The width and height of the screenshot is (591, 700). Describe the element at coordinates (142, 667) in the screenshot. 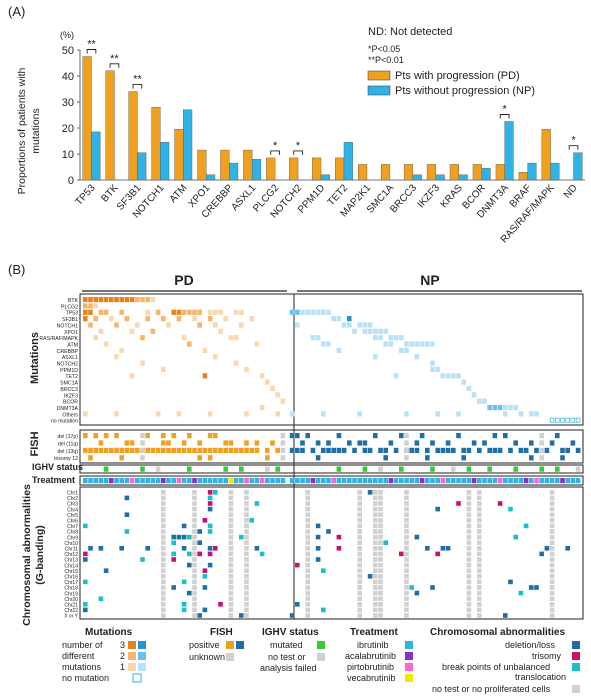

I see `legend-np1-swatch` at that location.